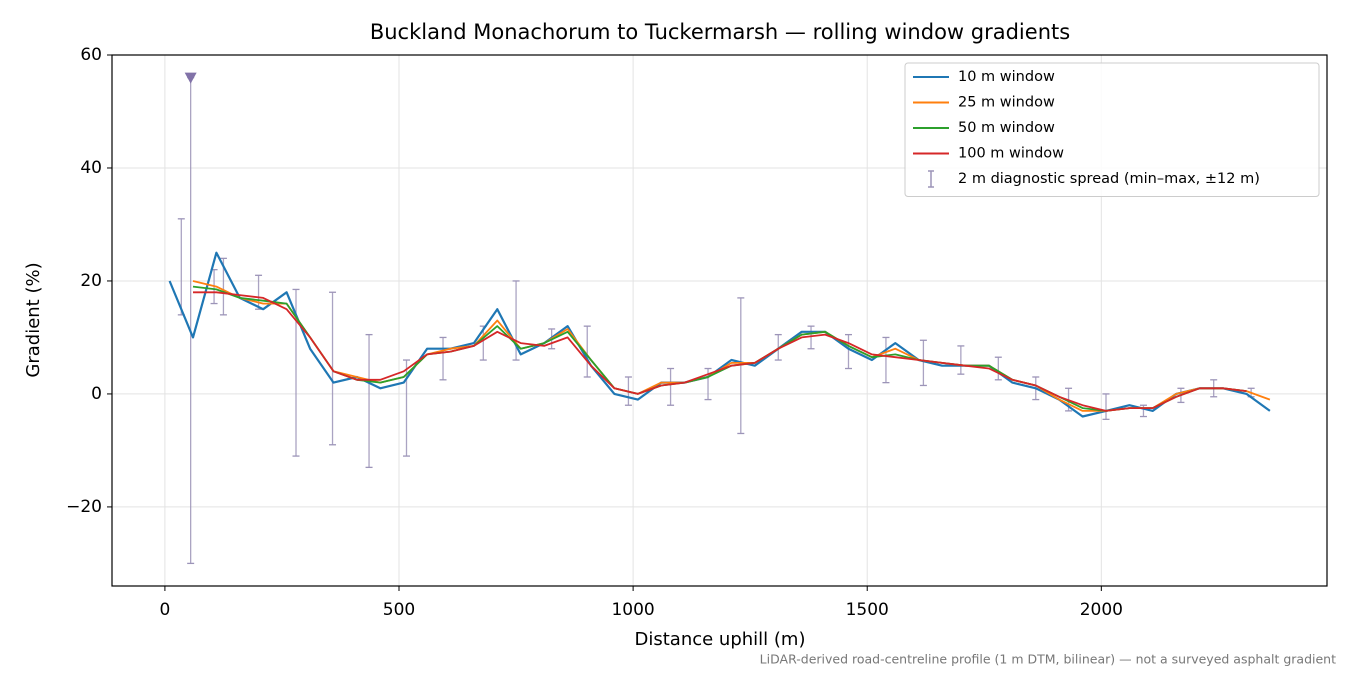  What do you see at coordinates (91, 281) in the screenshot?
I see `y-tick-label: 20` at bounding box center [91, 281].